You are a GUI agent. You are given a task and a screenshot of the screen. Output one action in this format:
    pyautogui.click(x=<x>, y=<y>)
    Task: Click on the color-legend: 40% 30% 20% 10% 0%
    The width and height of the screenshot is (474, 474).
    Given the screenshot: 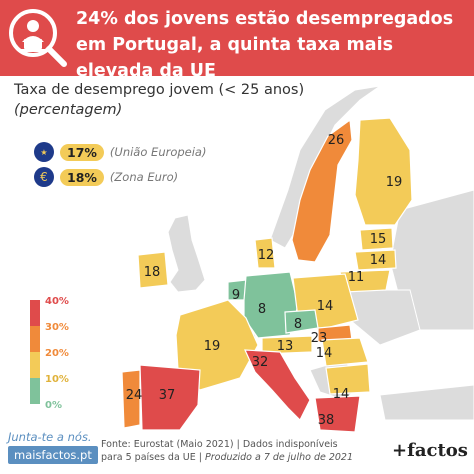 What is the action you would take?
    pyautogui.click(x=49, y=353)
    